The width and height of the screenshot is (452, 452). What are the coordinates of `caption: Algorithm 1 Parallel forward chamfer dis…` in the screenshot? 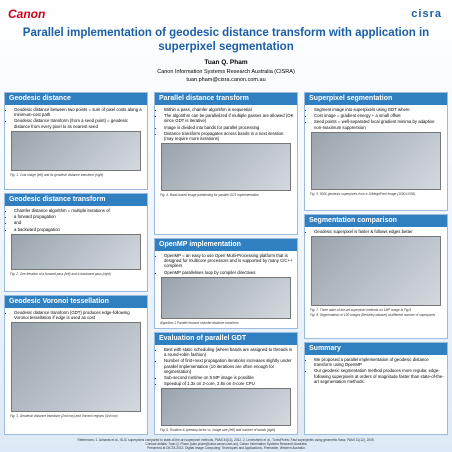 It's located at (199, 322).